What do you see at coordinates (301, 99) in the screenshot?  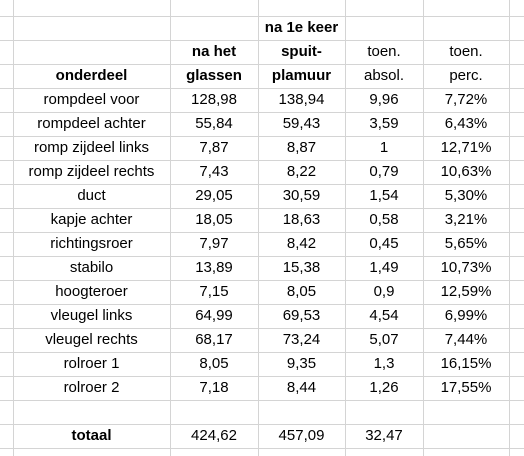 I see `cell-plamuur: 138,94` at bounding box center [301, 99].